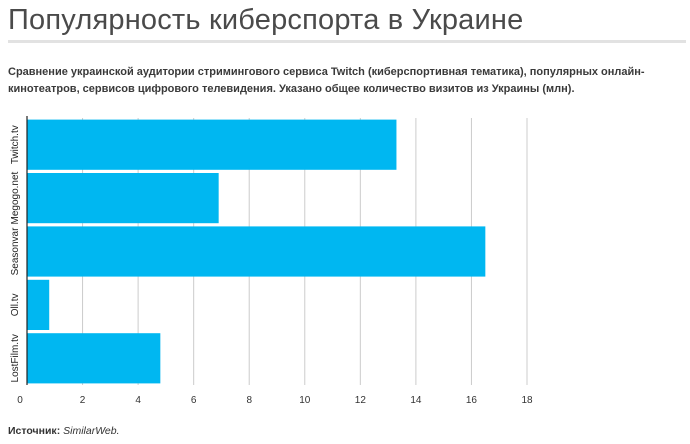 The width and height of the screenshot is (690, 444). What do you see at coordinates (15, 358) in the screenshot?
I see `category-label: LostFilm.tv` at bounding box center [15, 358].